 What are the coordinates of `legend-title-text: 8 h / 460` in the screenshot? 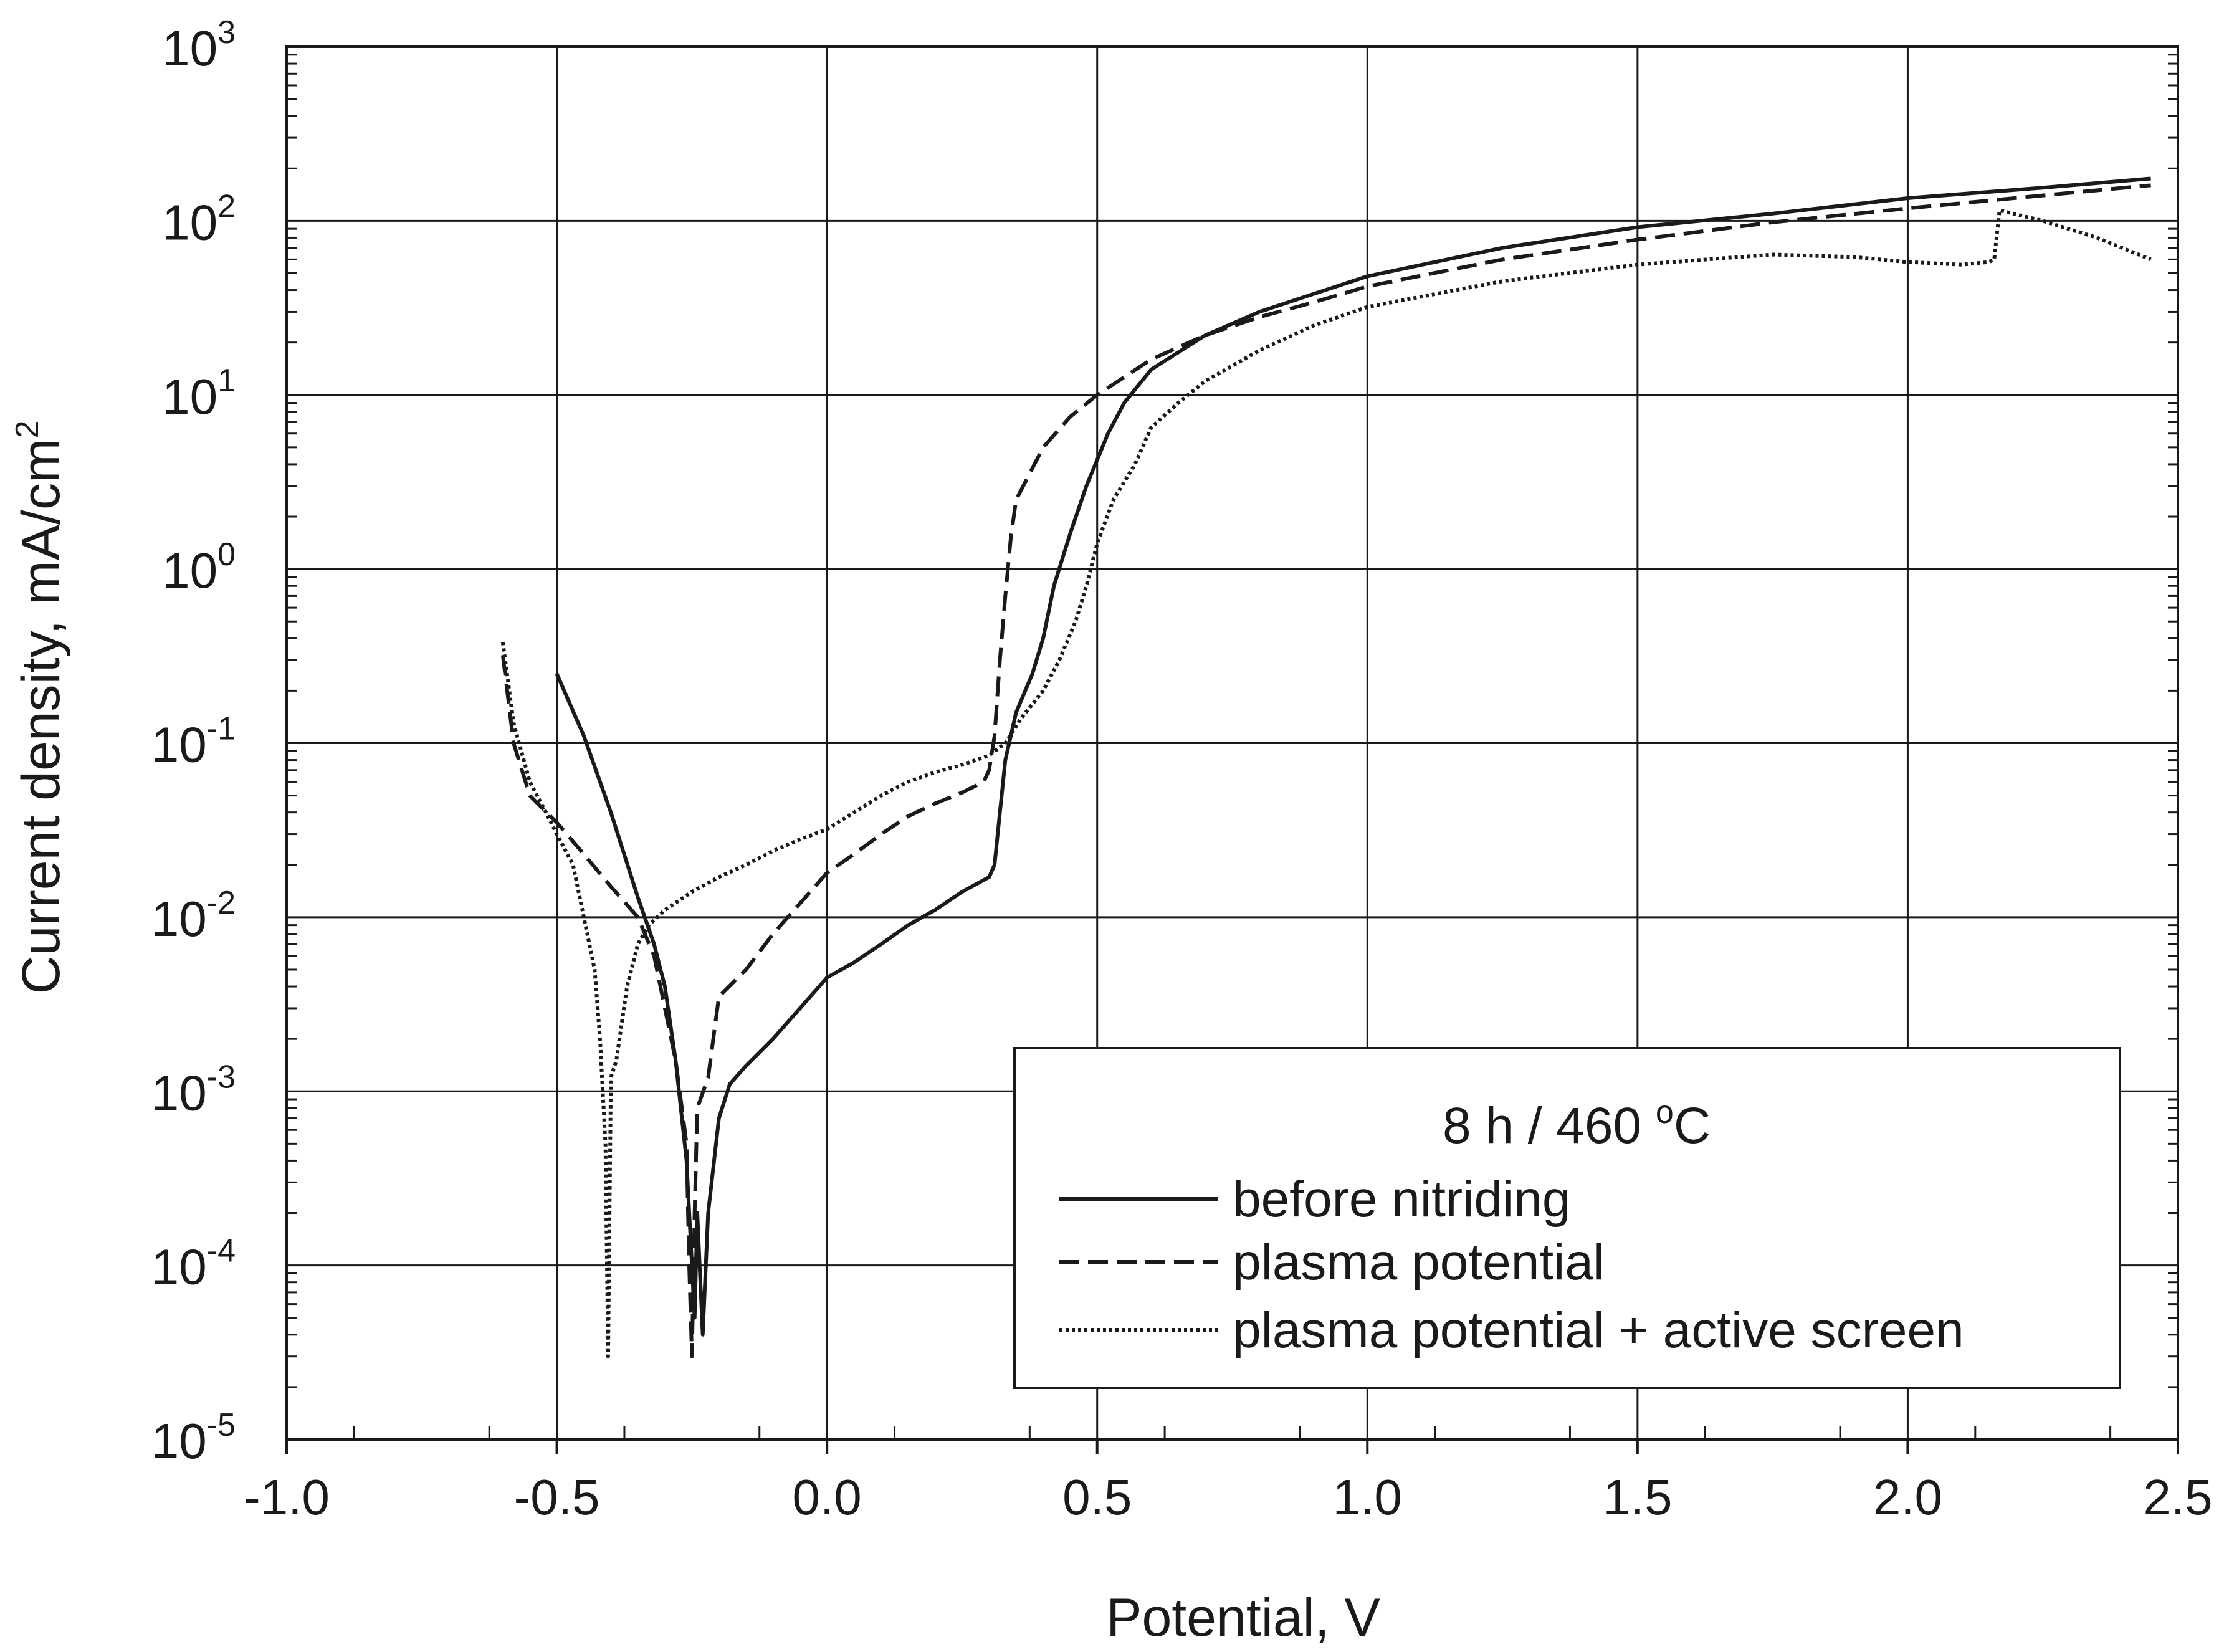 It's located at (1549, 1125).